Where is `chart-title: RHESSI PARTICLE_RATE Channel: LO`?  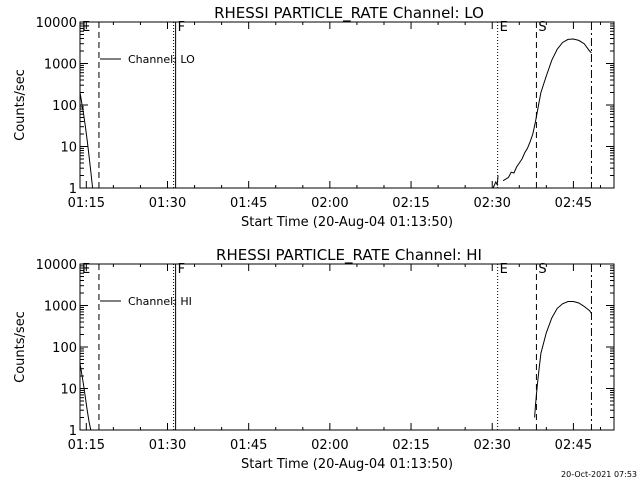 chart-title: RHESSI PARTICLE_RATE Channel: LO is located at coordinates (349, 13).